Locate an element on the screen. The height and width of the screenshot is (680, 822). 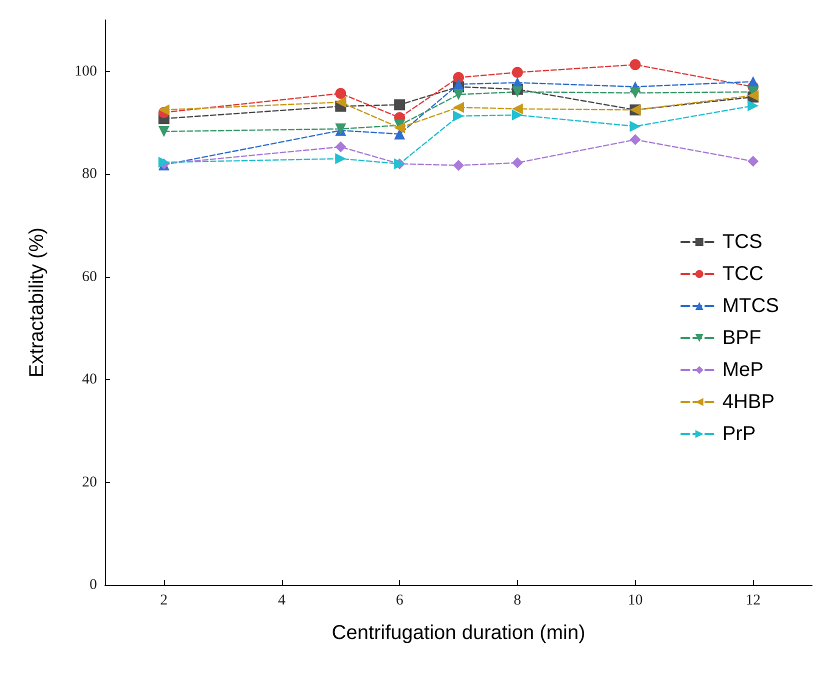
x-tick-label: 2 is located at coordinates (164, 600).